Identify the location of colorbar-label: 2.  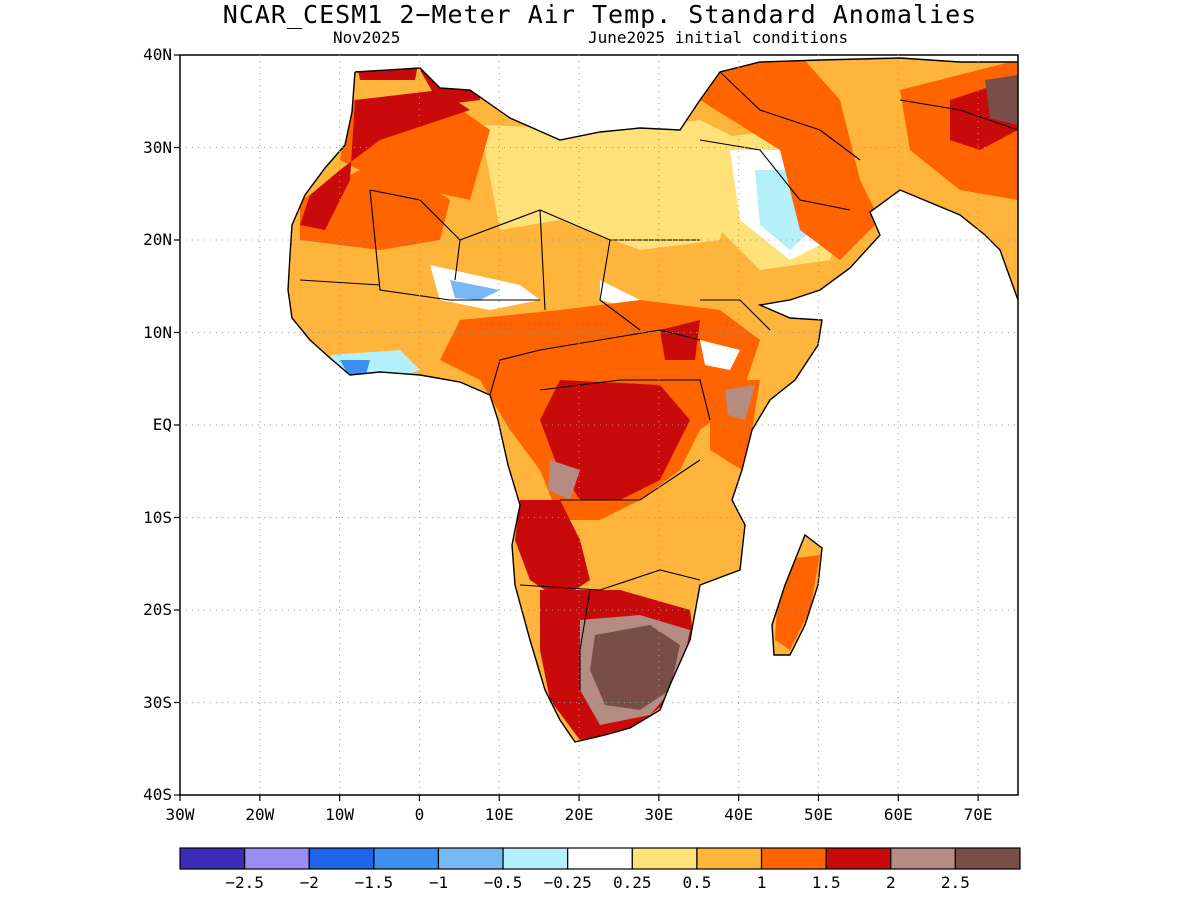
(890, 882).